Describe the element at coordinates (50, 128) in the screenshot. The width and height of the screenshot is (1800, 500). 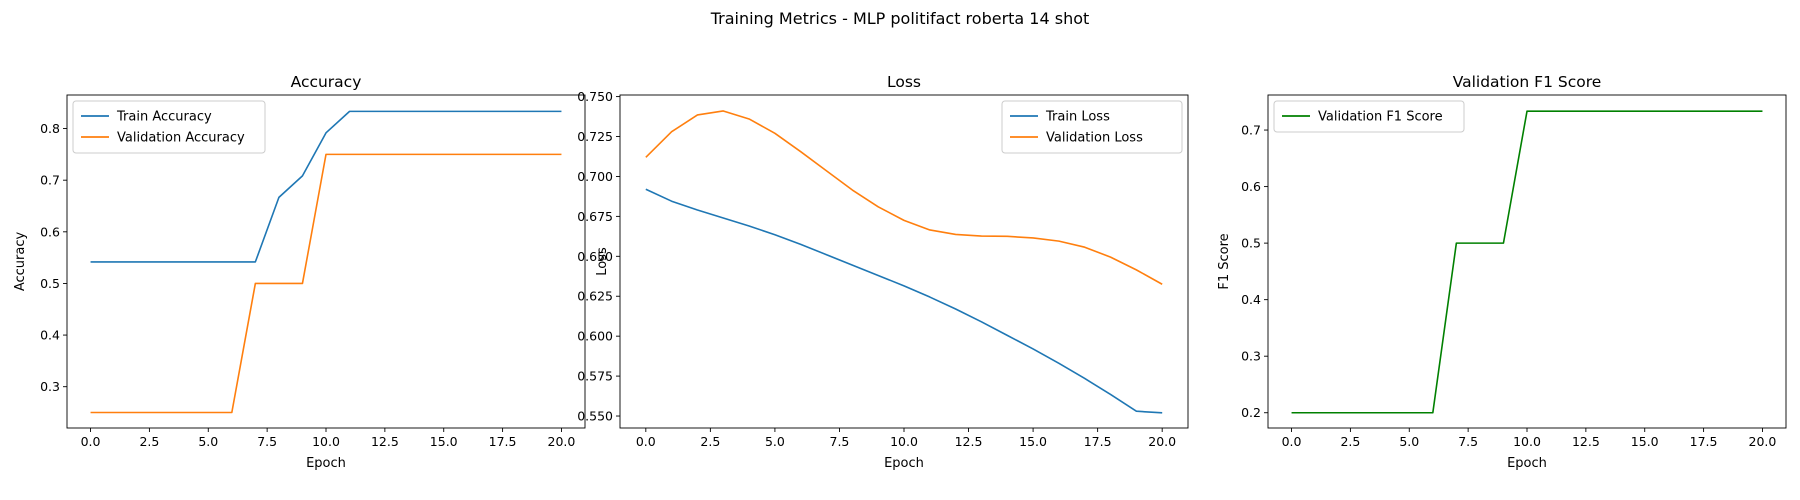
I see `y-tick-label: 0.8` at that location.